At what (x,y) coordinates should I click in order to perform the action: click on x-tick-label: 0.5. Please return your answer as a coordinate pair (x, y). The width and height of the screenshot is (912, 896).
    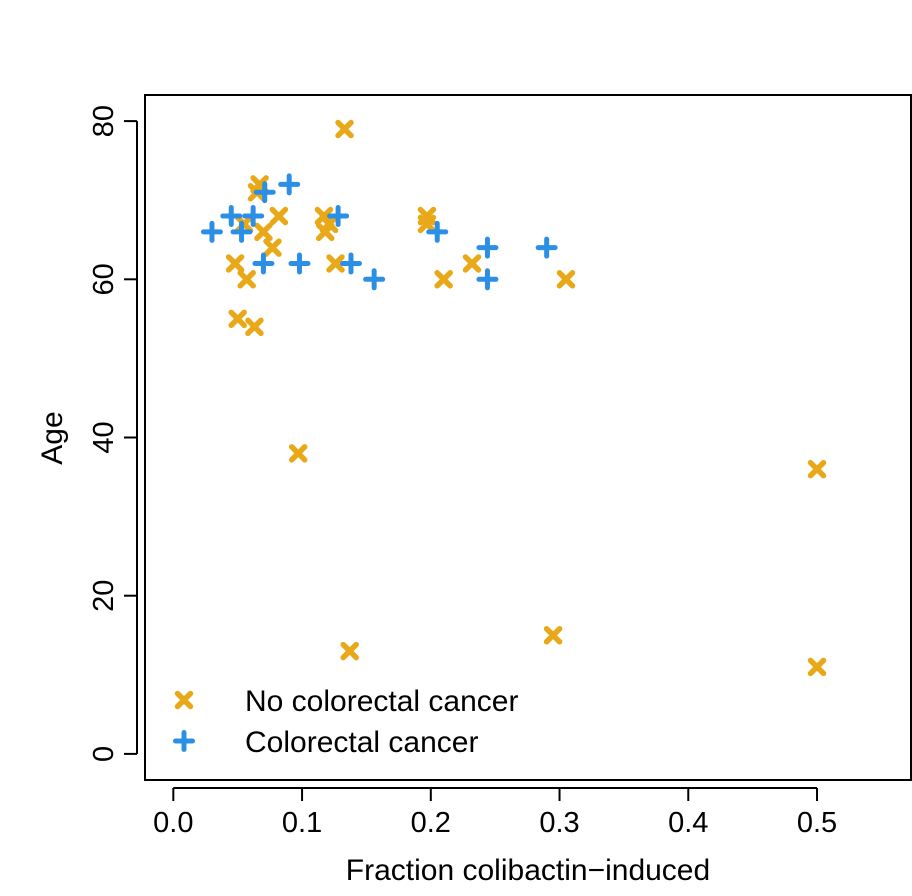
    Looking at the image, I should click on (817, 823).